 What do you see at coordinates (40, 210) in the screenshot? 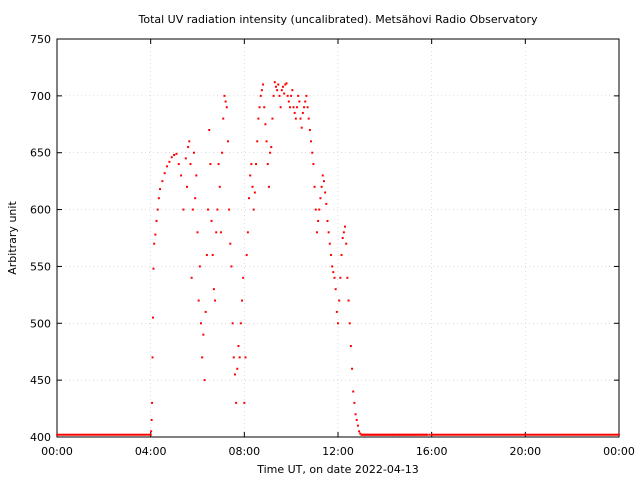
I see `y-tick-label: 600` at bounding box center [40, 210].